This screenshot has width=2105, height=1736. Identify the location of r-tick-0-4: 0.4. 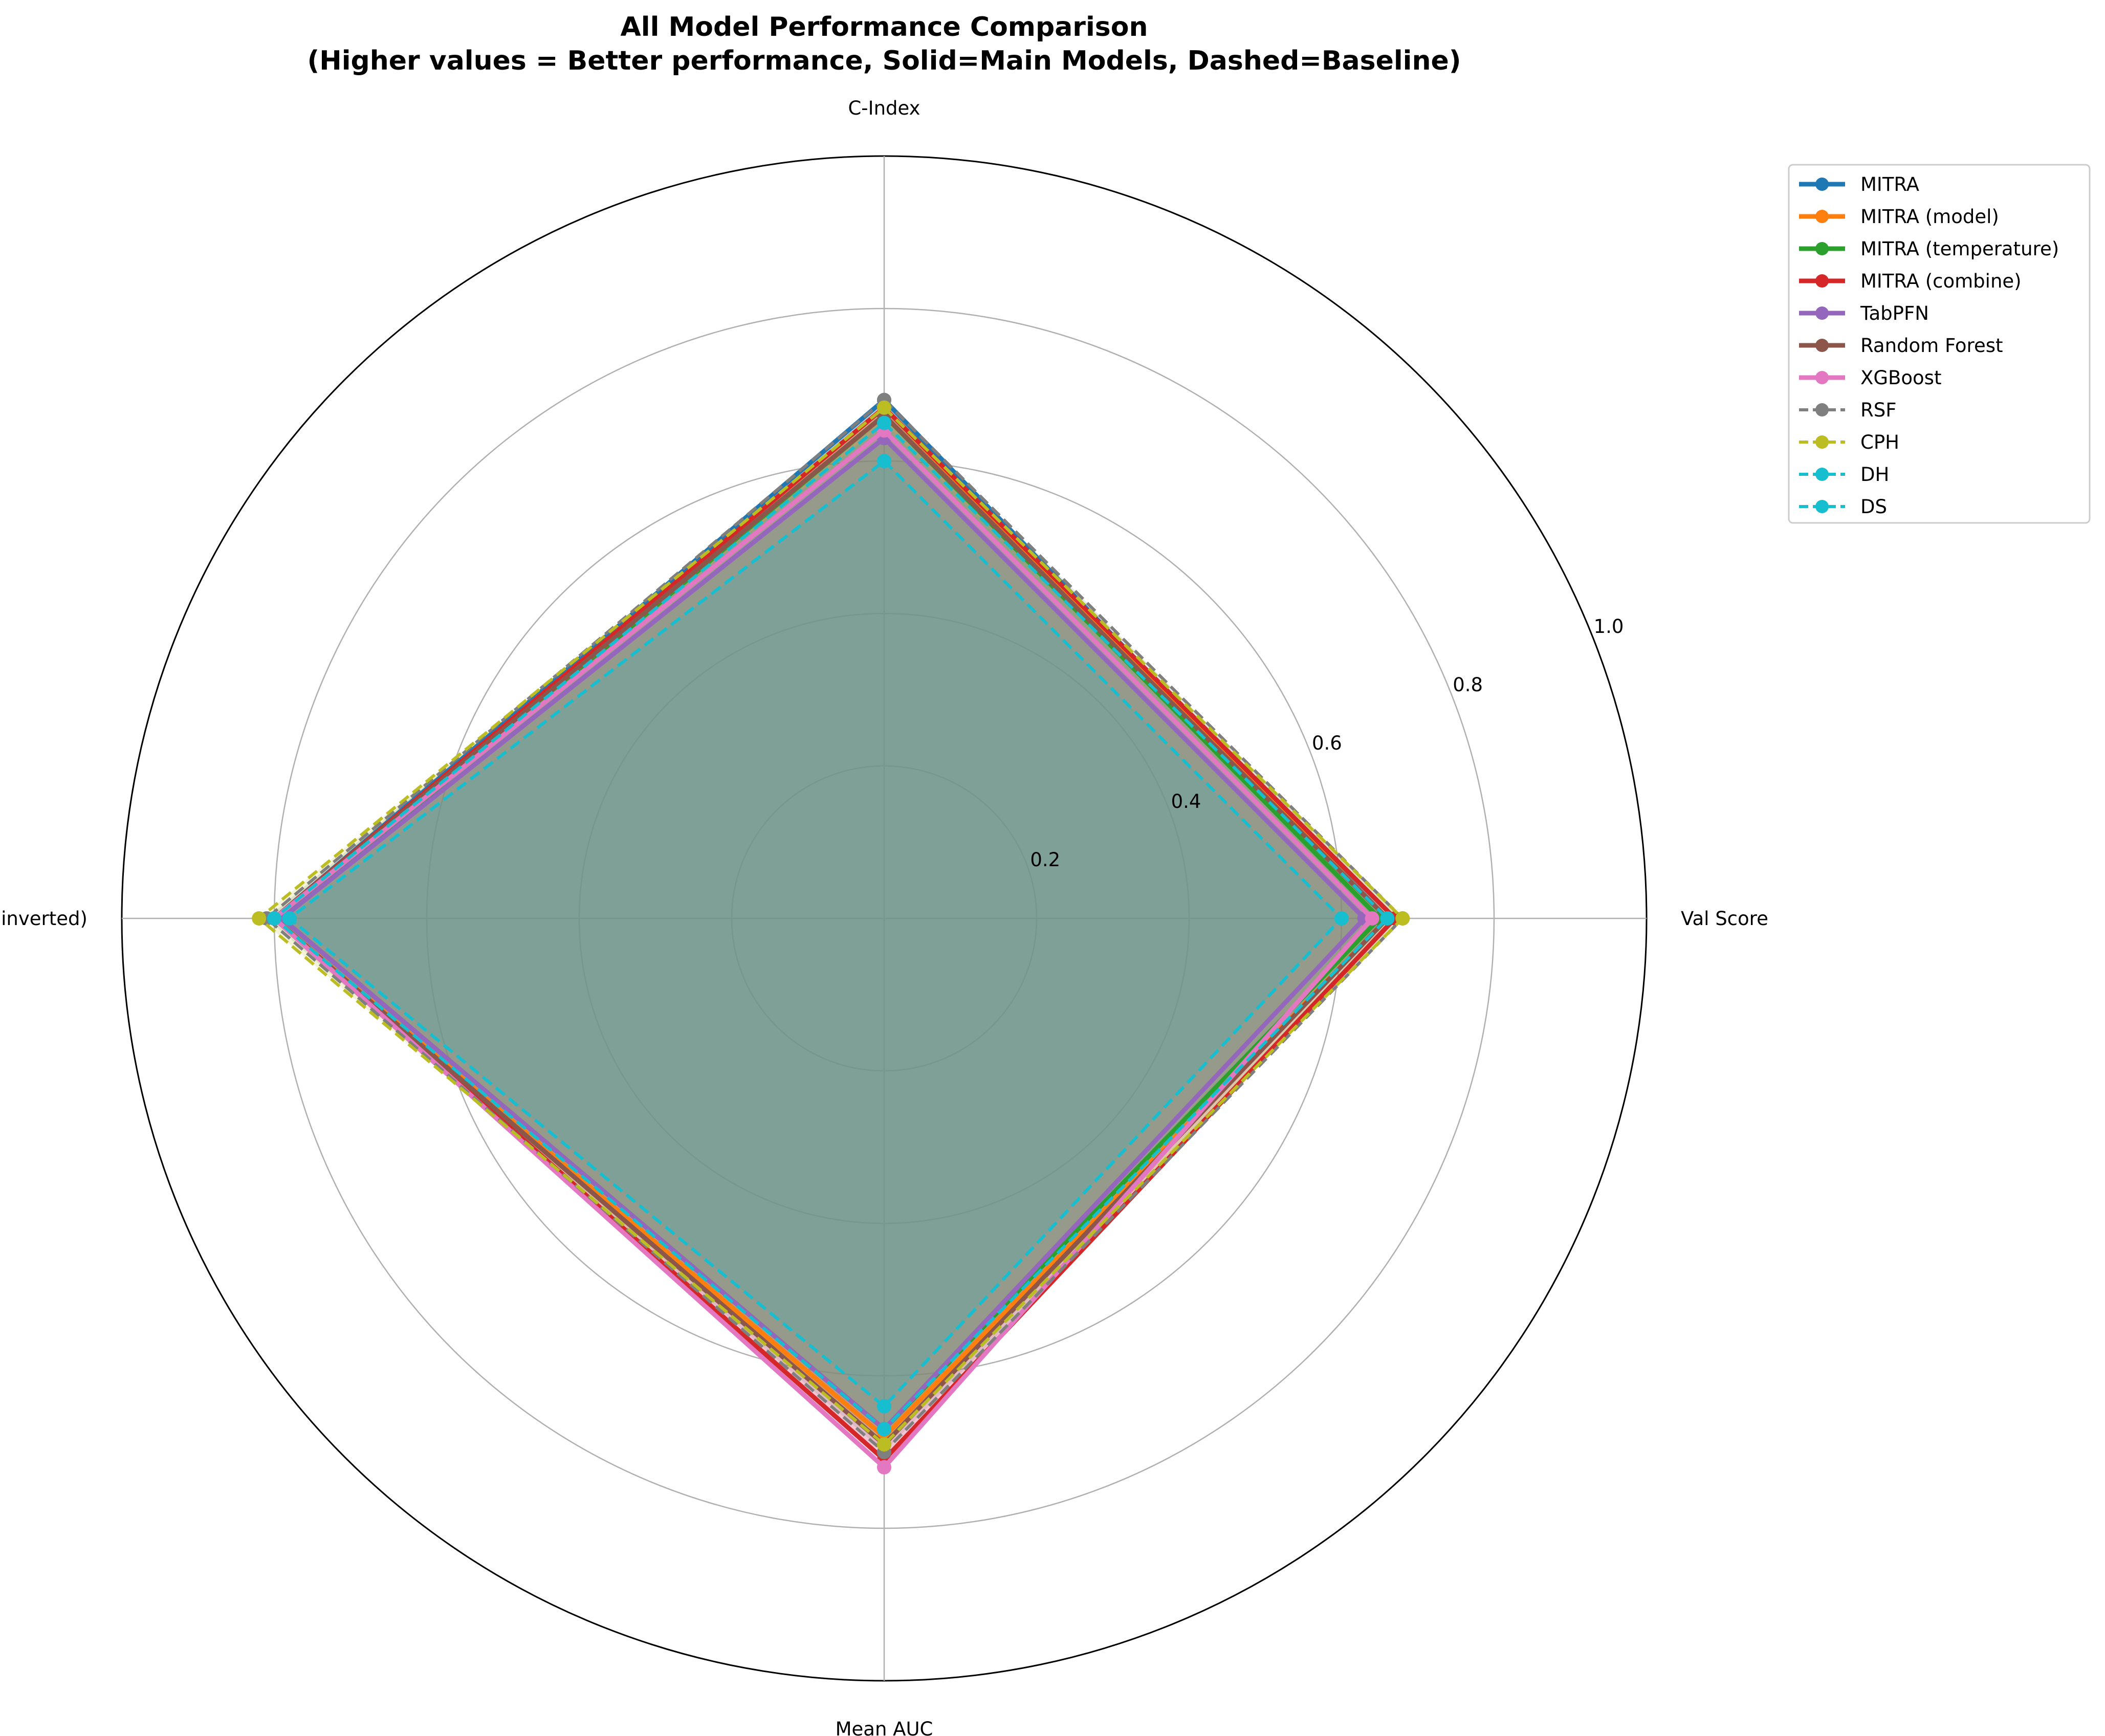
(1186, 801).